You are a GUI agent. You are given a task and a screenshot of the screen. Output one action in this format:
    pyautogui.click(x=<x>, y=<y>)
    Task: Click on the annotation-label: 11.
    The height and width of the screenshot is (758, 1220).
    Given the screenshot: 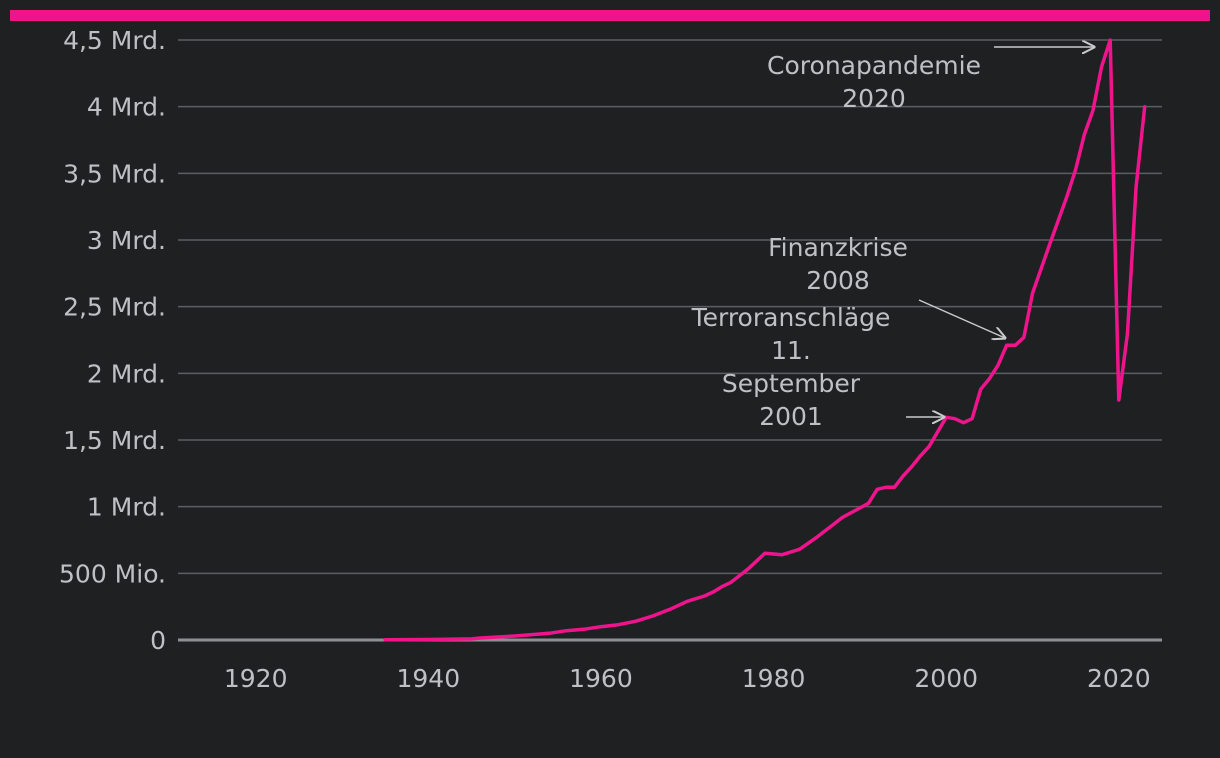 What is the action you would take?
    pyautogui.click(x=791, y=350)
    